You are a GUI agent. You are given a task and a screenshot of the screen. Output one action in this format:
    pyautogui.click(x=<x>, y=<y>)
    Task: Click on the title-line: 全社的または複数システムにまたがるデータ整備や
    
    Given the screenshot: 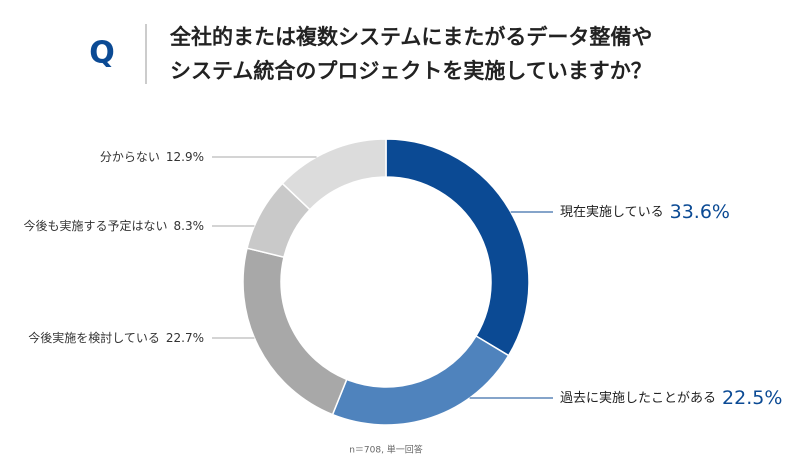 What is the action you would take?
    pyautogui.click(x=410, y=37)
    